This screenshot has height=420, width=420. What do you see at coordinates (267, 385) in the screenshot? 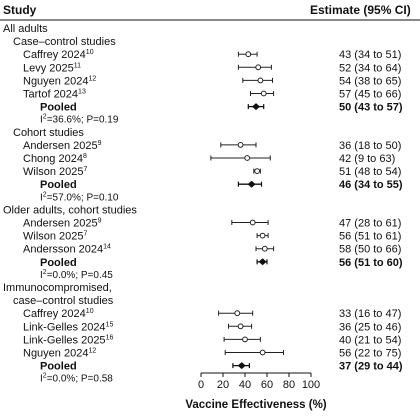
I see `x-tick-label: 60` at bounding box center [267, 385].